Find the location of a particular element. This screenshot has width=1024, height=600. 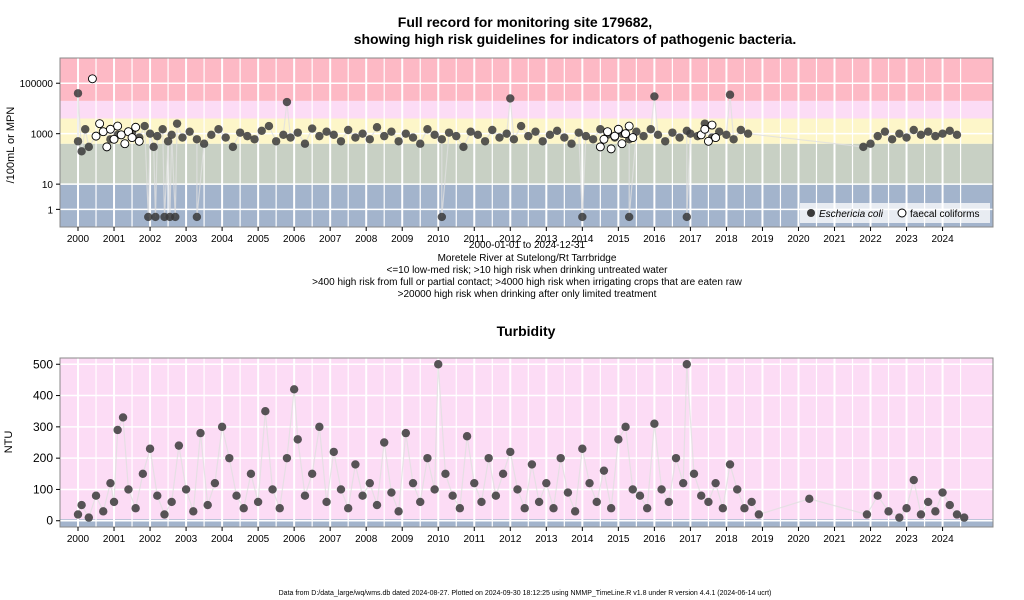

chart1-x-tick-label: 2018 is located at coordinates (726, 239).